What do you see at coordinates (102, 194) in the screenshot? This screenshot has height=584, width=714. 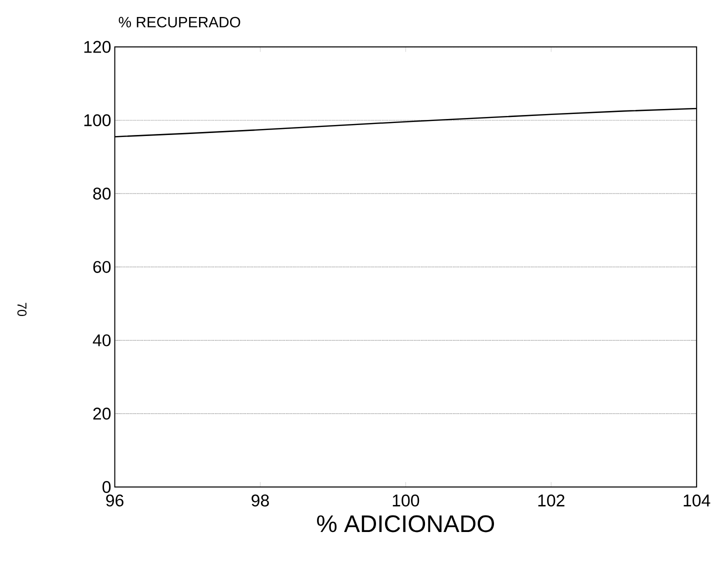 I see `y-tick-label: 80` at bounding box center [102, 194].